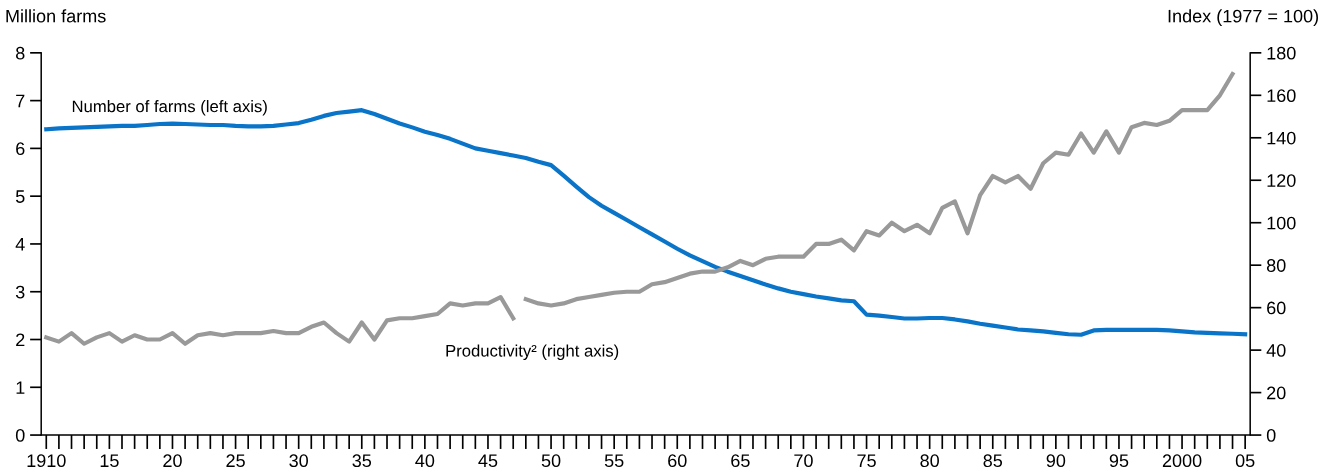  What do you see at coordinates (20, 244) in the screenshot?
I see `y-tick-label: 4` at bounding box center [20, 244].